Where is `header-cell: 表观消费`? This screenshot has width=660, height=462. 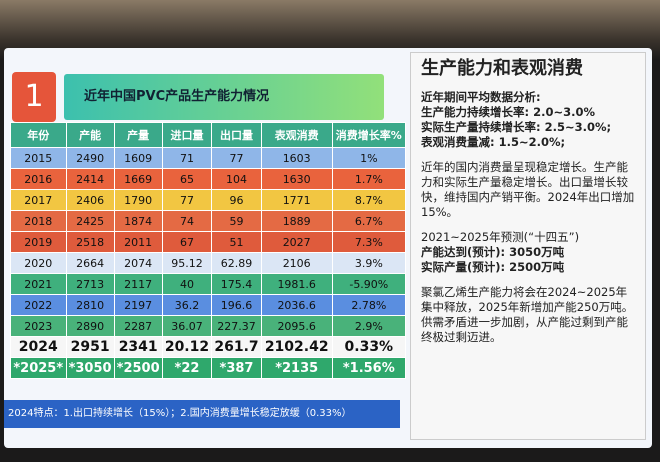 header-cell: 表观消费 is located at coordinates (296, 135).